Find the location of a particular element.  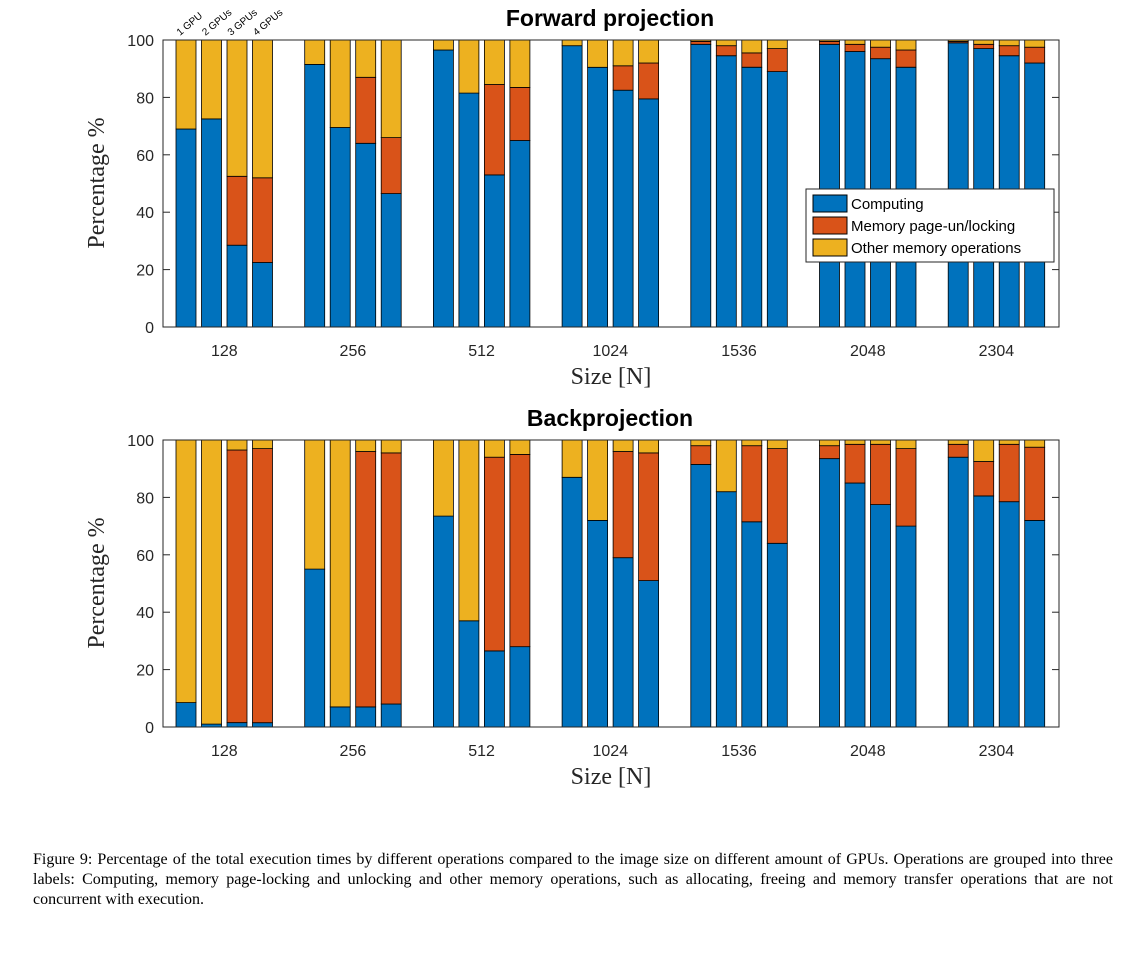

bar-other-2048-gpu4 is located at coordinates (906, 444).